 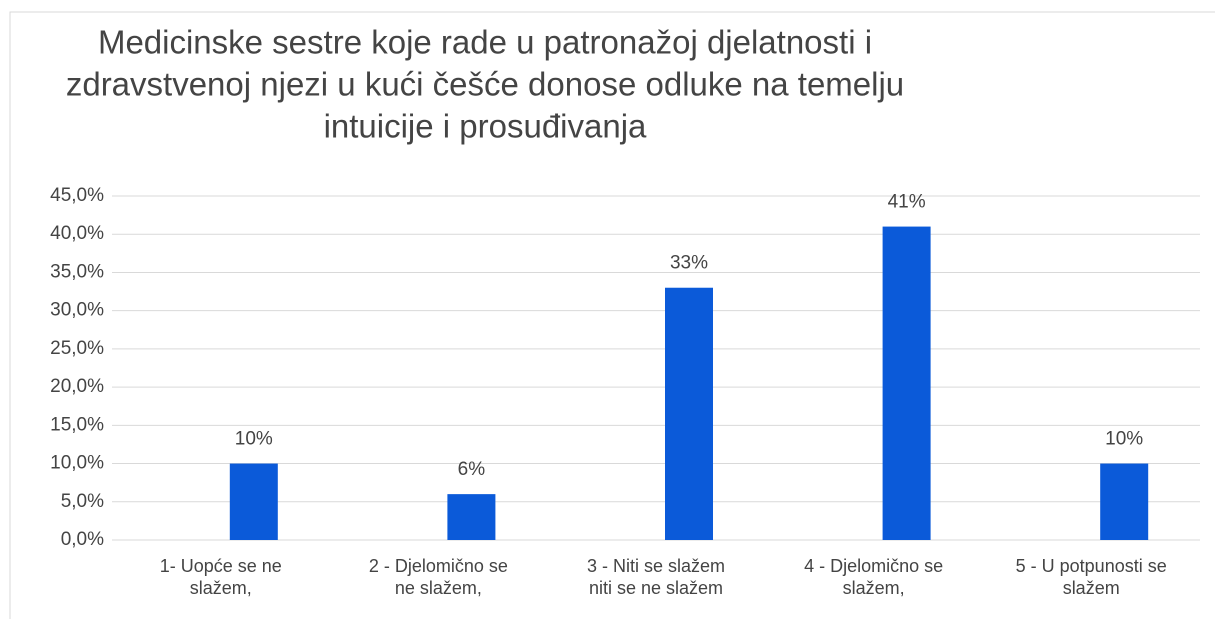 I want to click on y-tick-label: 25,0%, so click(x=77, y=348).